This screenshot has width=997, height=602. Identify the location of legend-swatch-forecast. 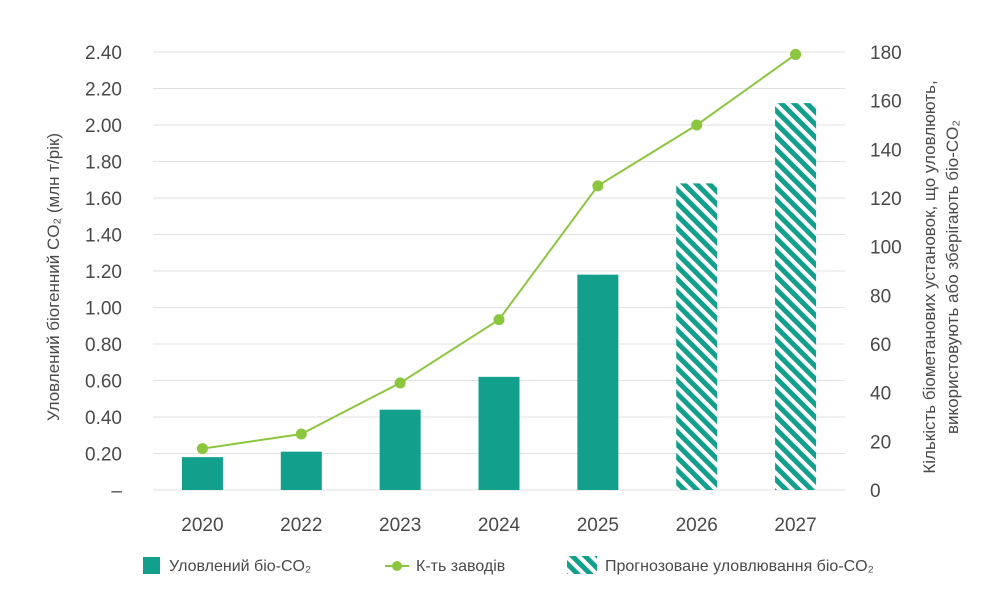
(582, 565).